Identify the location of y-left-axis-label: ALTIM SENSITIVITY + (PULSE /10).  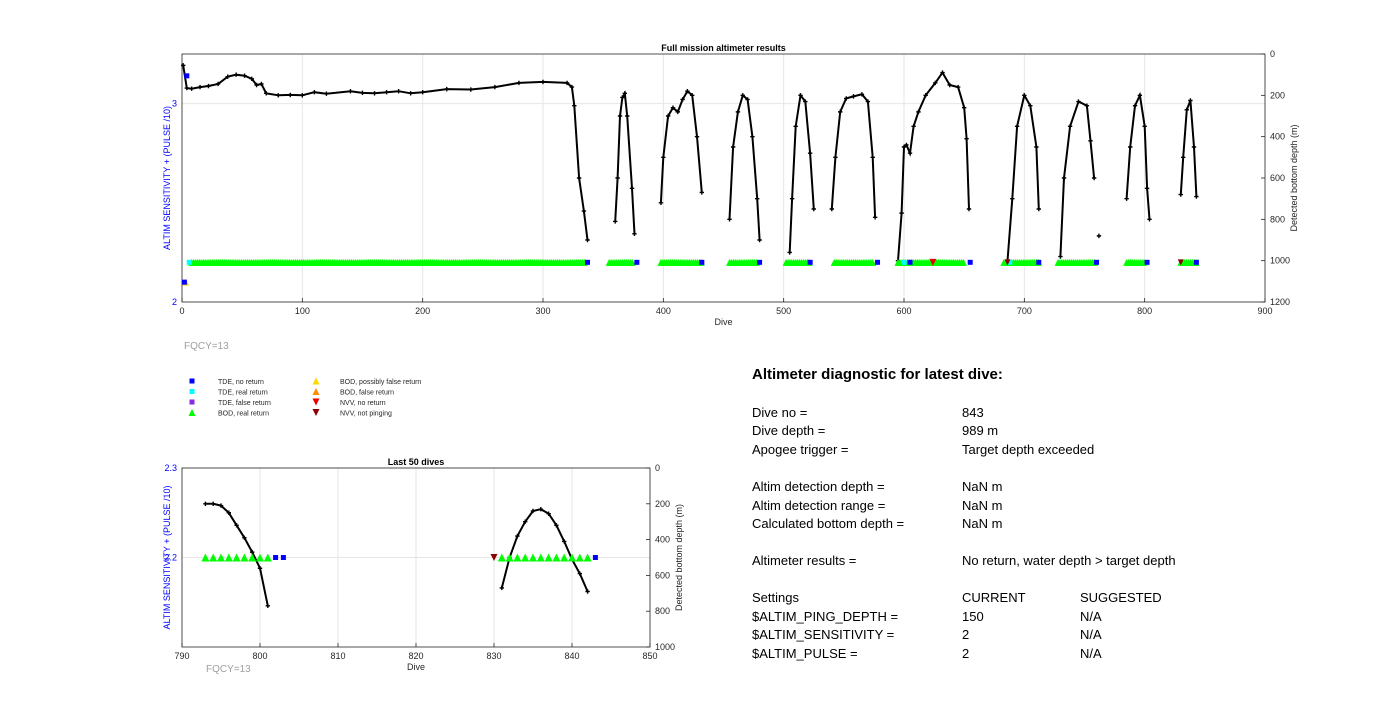
(167, 558).